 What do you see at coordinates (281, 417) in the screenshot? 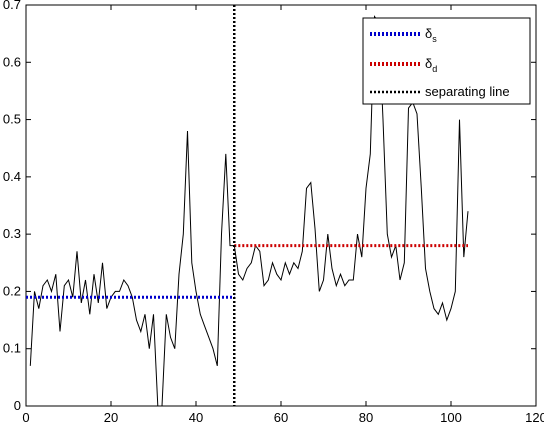
I see `x-tick-label: 60` at bounding box center [281, 417].